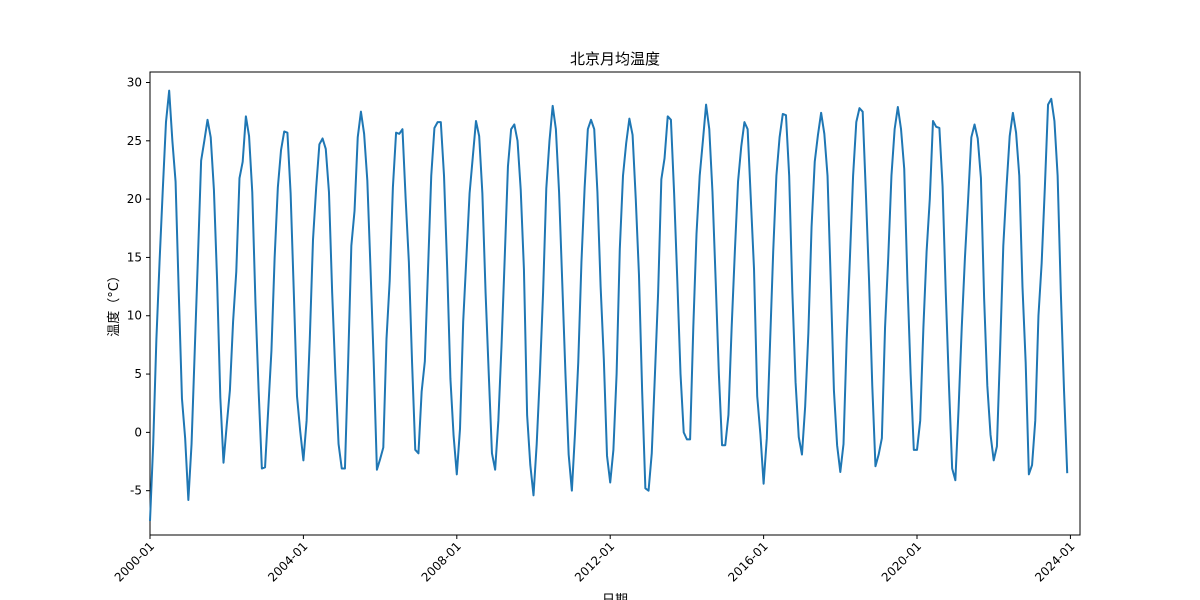 This screenshot has width=1200, height=600. What do you see at coordinates (615, 59) in the screenshot?
I see `chart-title: 北京月均温度` at bounding box center [615, 59].